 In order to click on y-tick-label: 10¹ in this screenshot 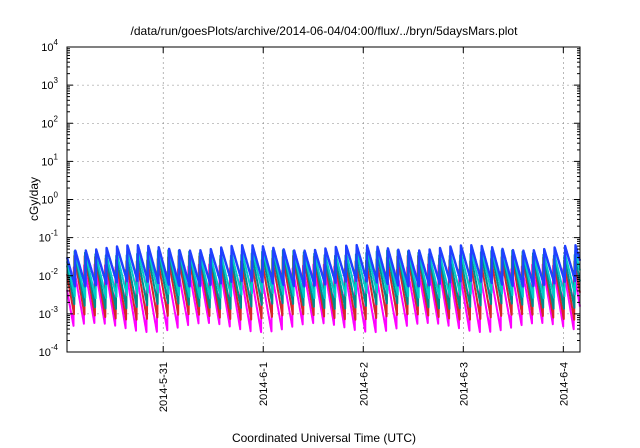, I will do `click(49, 160)`.